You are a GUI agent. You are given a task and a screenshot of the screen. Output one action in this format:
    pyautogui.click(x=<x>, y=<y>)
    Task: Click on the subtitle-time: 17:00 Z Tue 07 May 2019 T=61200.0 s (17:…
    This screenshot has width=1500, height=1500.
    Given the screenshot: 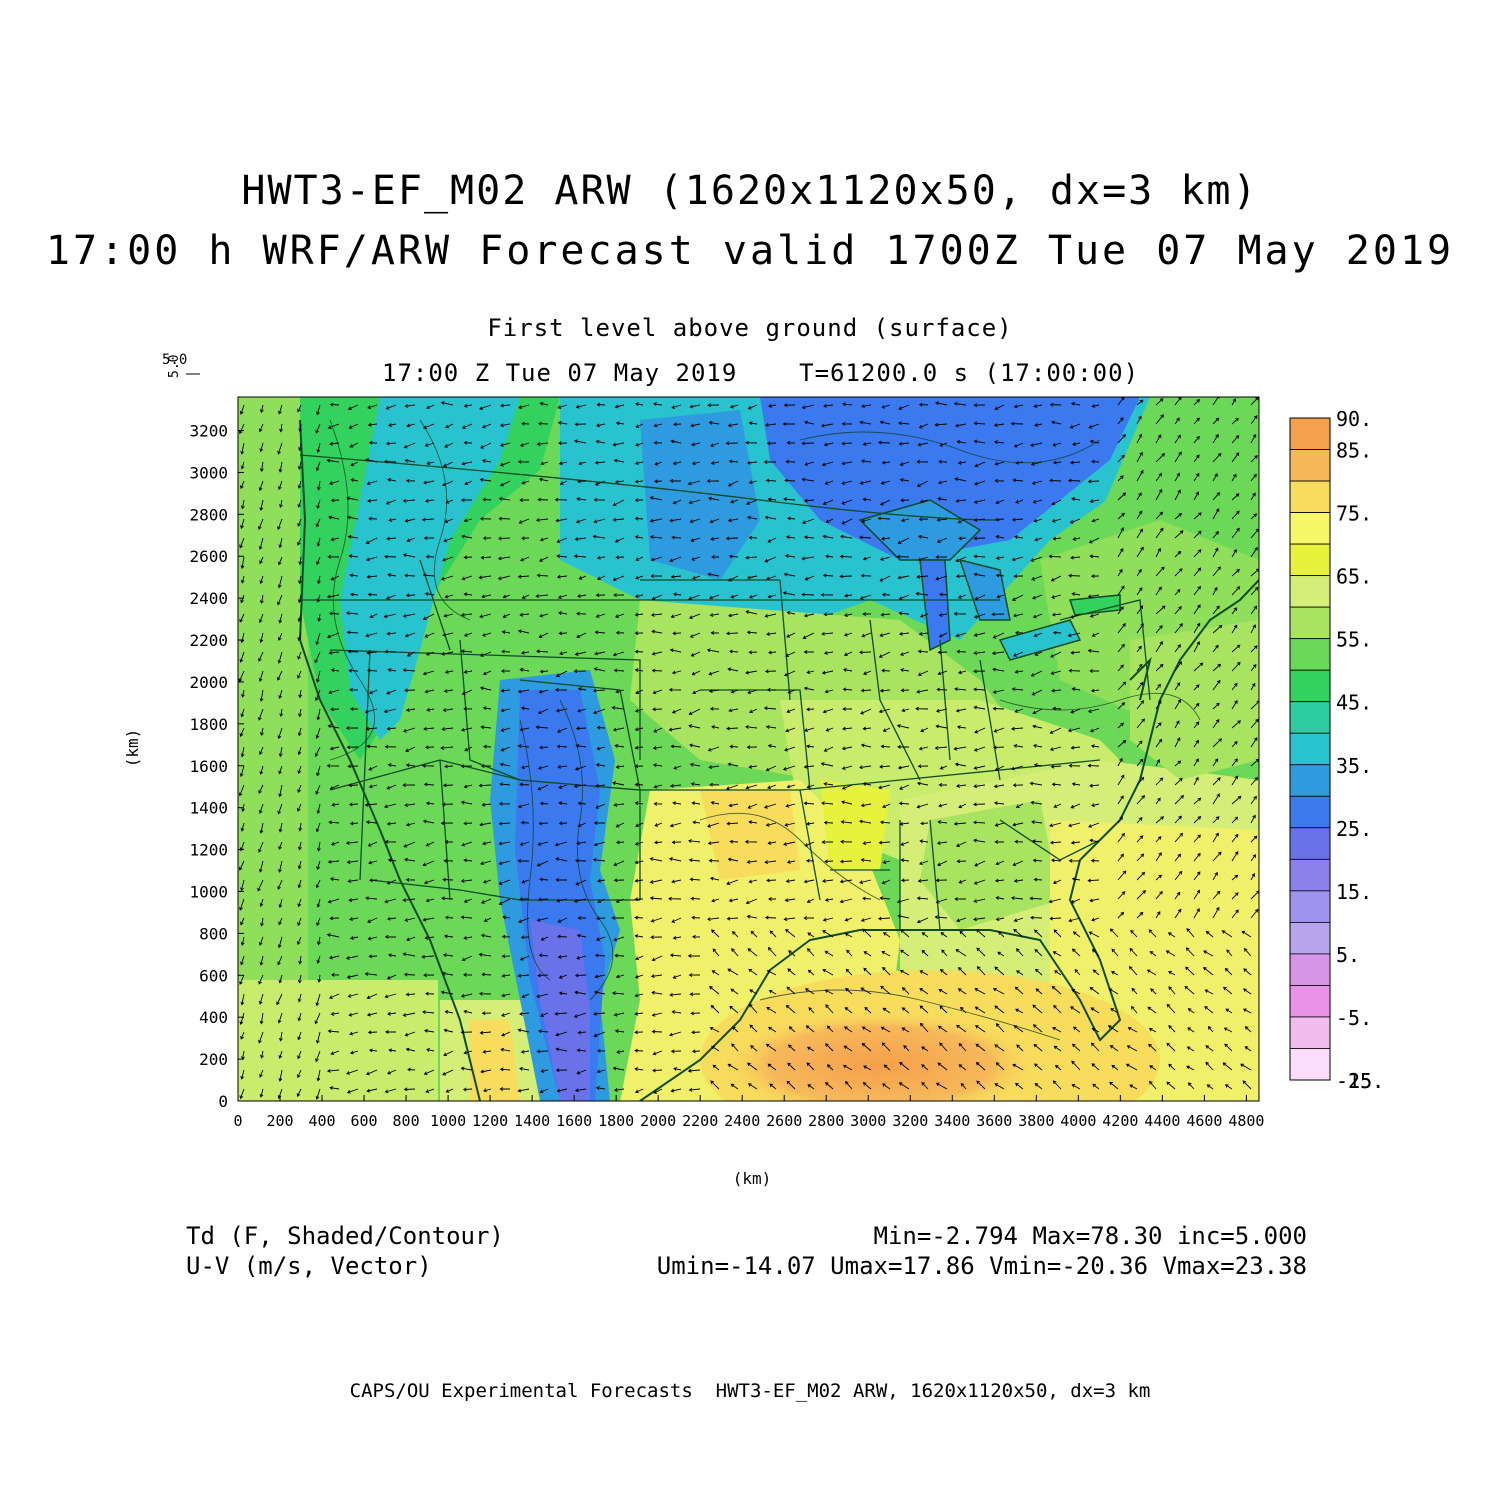 What is the action you would take?
    pyautogui.click(x=761, y=373)
    